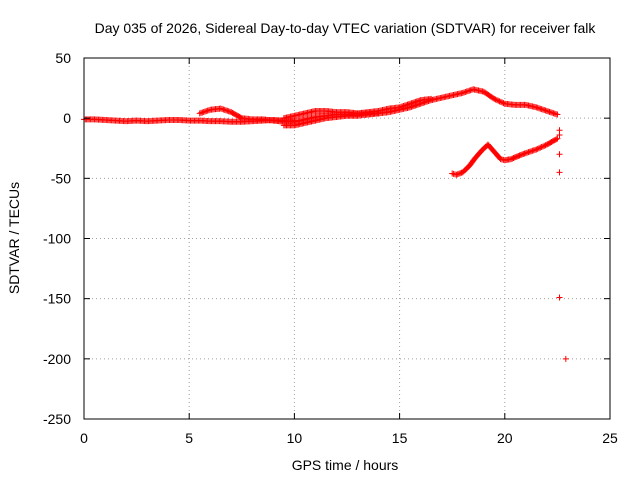 The image size is (640, 480). I want to click on y-tick-label: -150, so click(57, 299).